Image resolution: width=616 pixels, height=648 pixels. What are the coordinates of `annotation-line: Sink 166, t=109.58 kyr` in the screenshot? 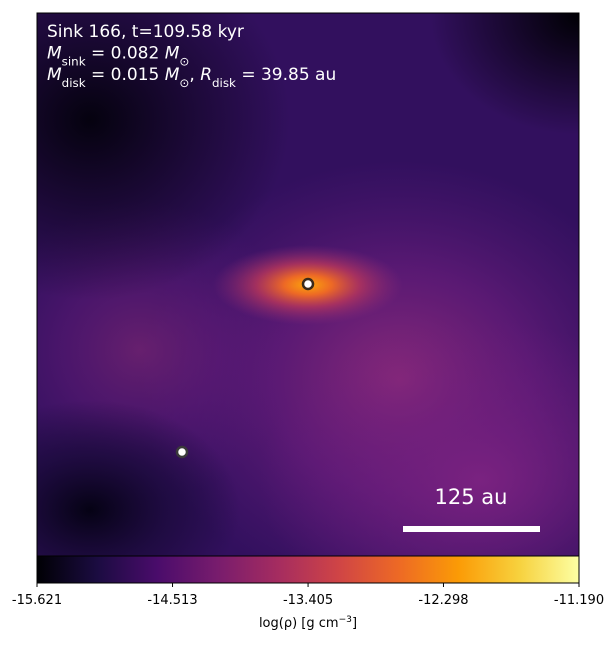 It's located at (145, 32).